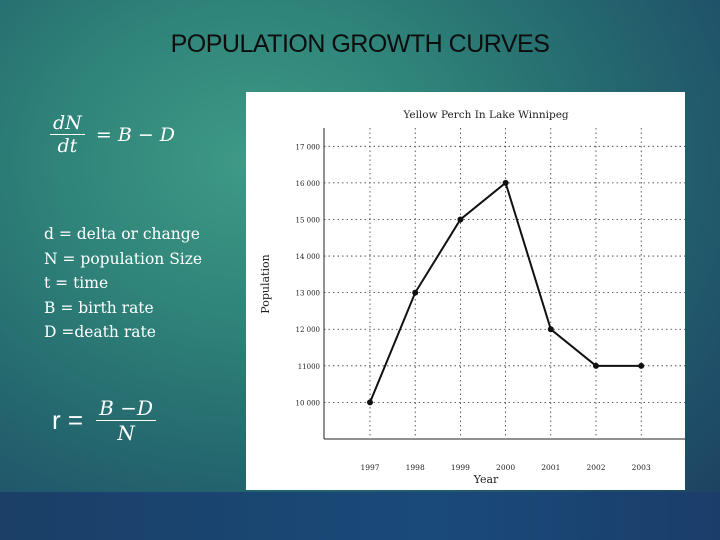 This screenshot has width=720, height=540. I want to click on y-axis-label: Population, so click(265, 283).